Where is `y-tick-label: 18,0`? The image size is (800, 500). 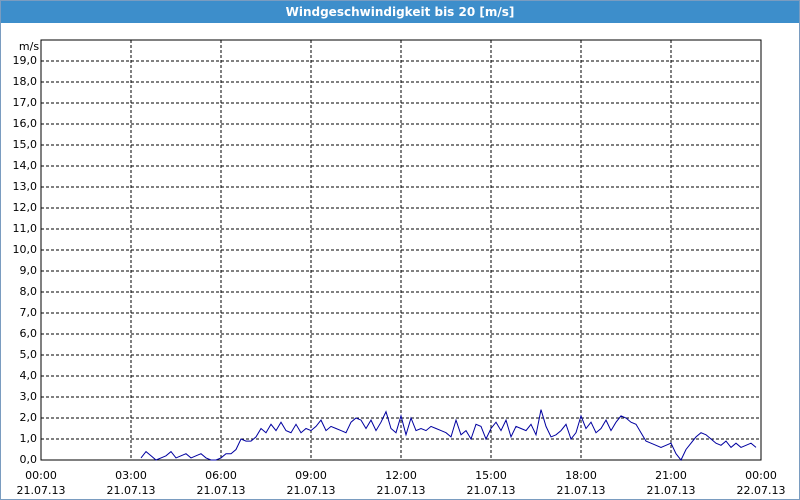 y-tick-label: 18,0 is located at coordinates (25, 81).